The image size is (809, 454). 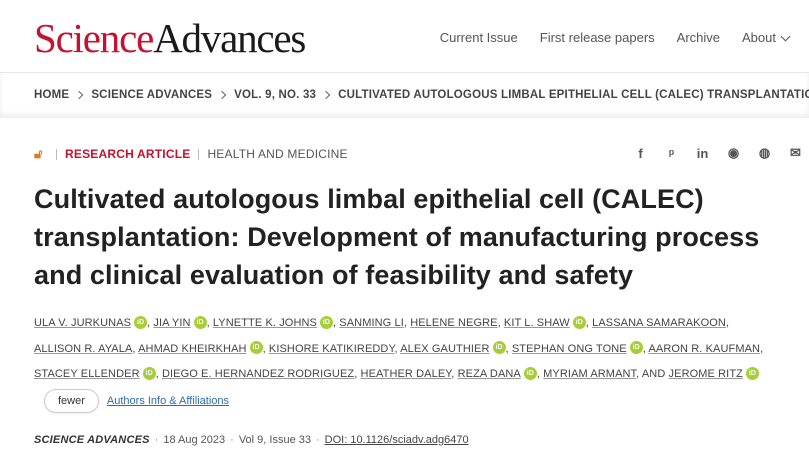 I want to click on twitter-icon: ᵖ, so click(x=671, y=153).